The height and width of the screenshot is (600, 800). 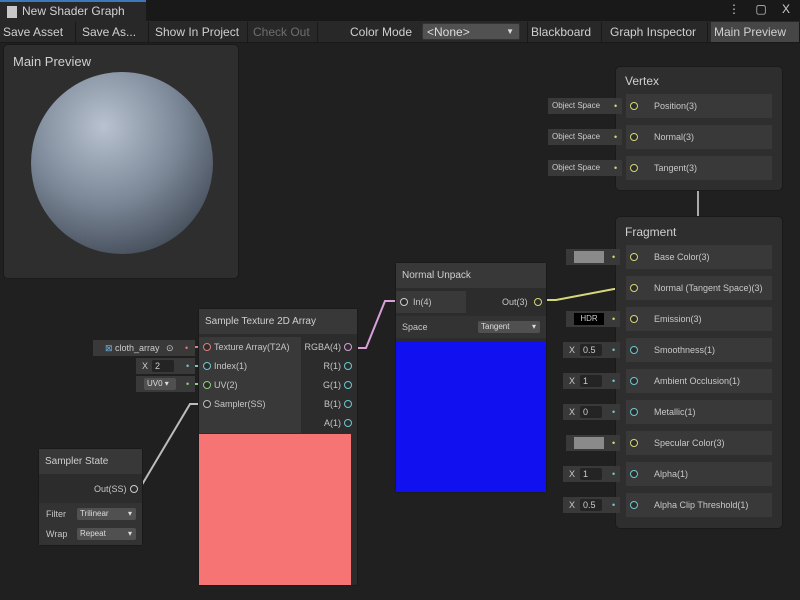 I want to click on space-dropdown: Tangent ▾, so click(x=509, y=327).